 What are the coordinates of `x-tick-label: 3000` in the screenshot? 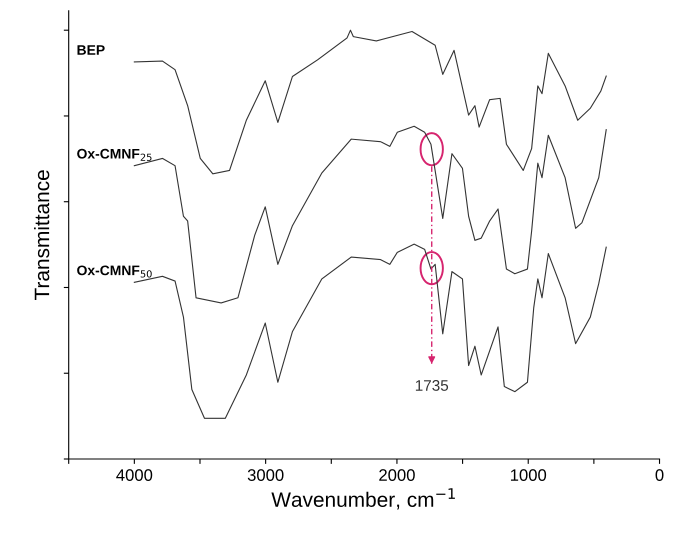 It's located at (266, 475).